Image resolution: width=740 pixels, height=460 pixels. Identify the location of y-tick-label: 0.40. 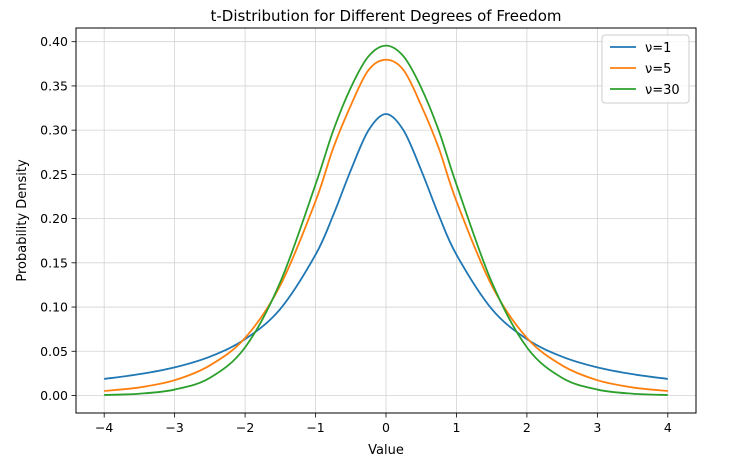
(54, 41).